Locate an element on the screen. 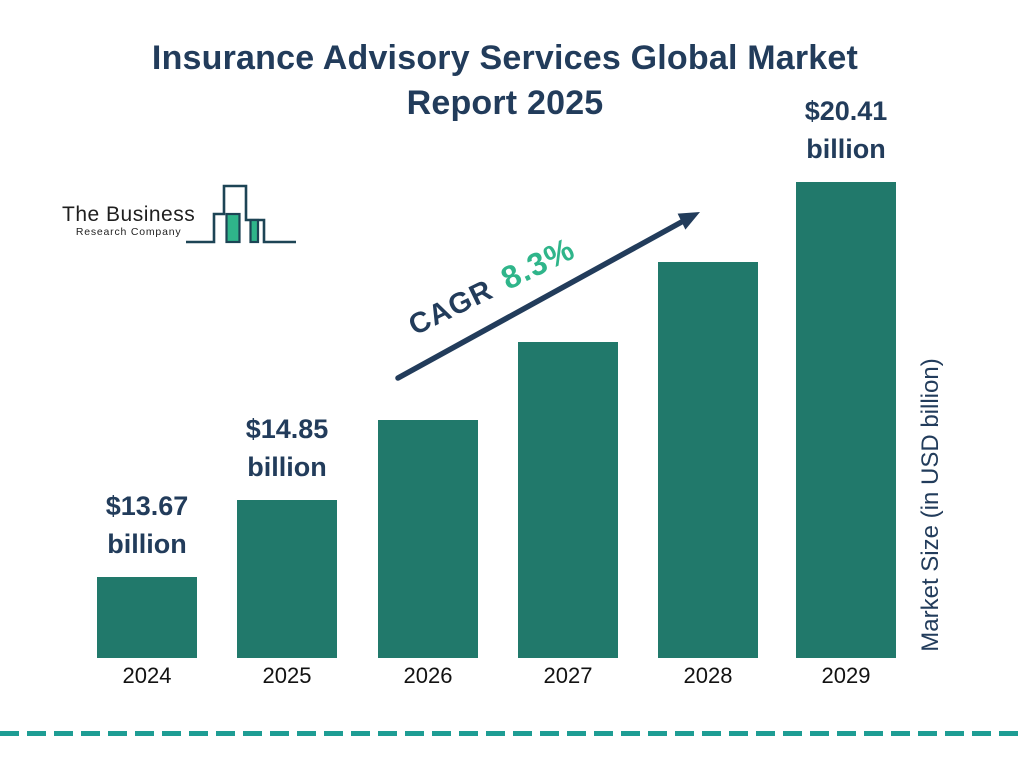 Image resolution: width=1024 pixels, height=768 pixels. bar-2025 is located at coordinates (287, 579).